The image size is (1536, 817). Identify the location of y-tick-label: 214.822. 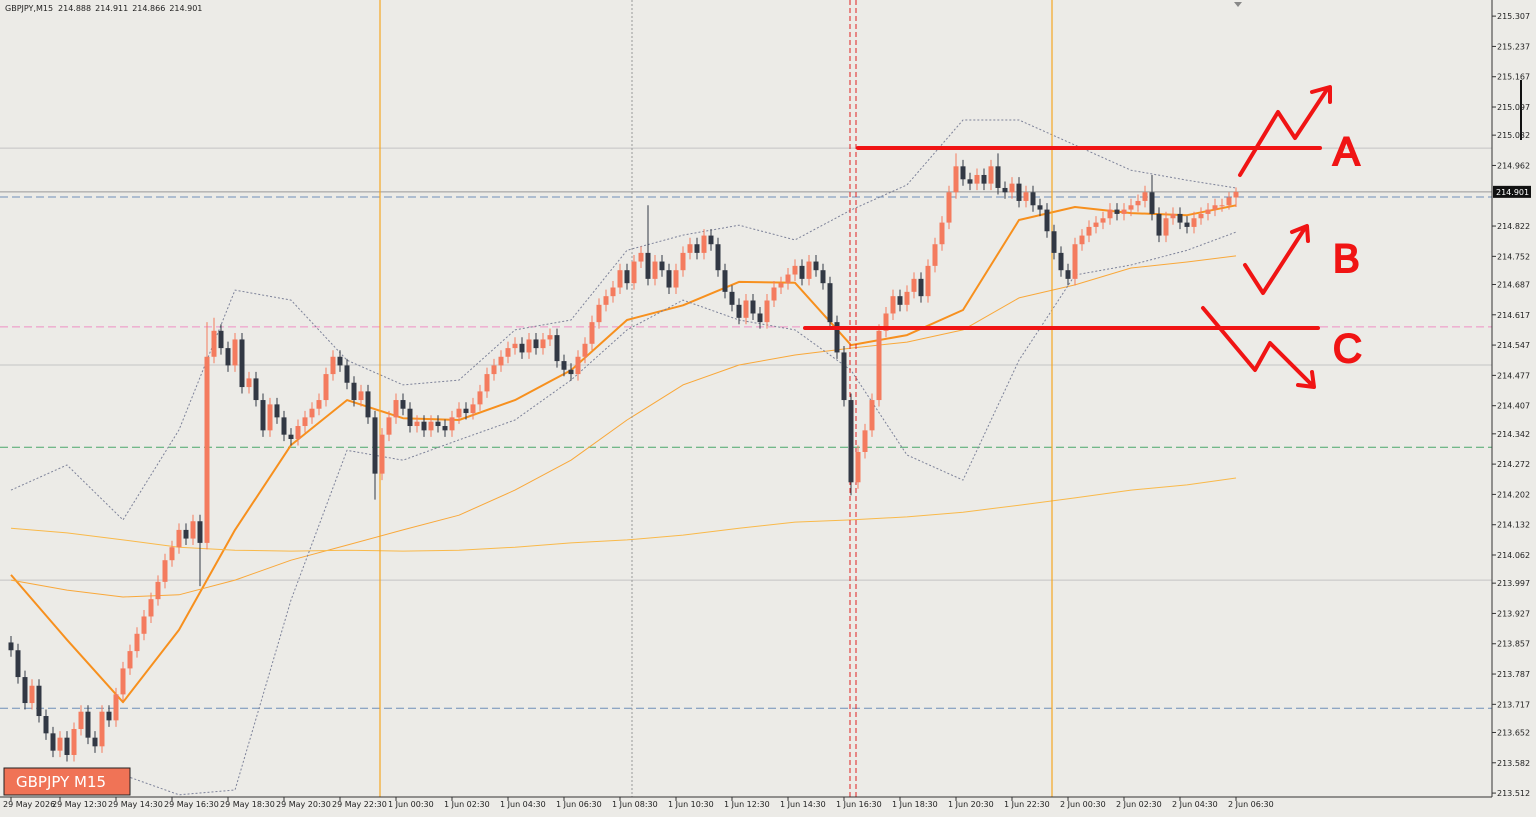
(1513, 226).